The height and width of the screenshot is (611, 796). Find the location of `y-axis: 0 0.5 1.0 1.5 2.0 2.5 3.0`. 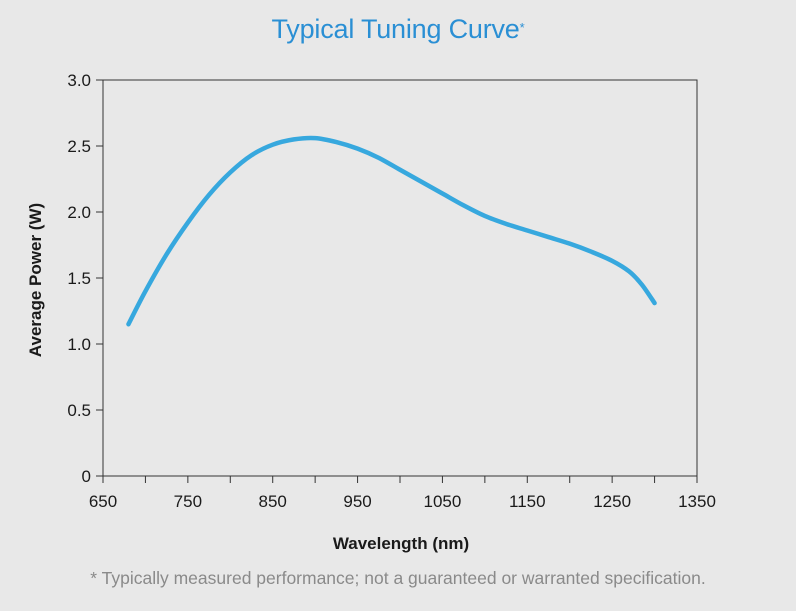

y-axis: 0 0.5 1.0 1.5 2.0 2.5 3.0 is located at coordinates (85, 278).